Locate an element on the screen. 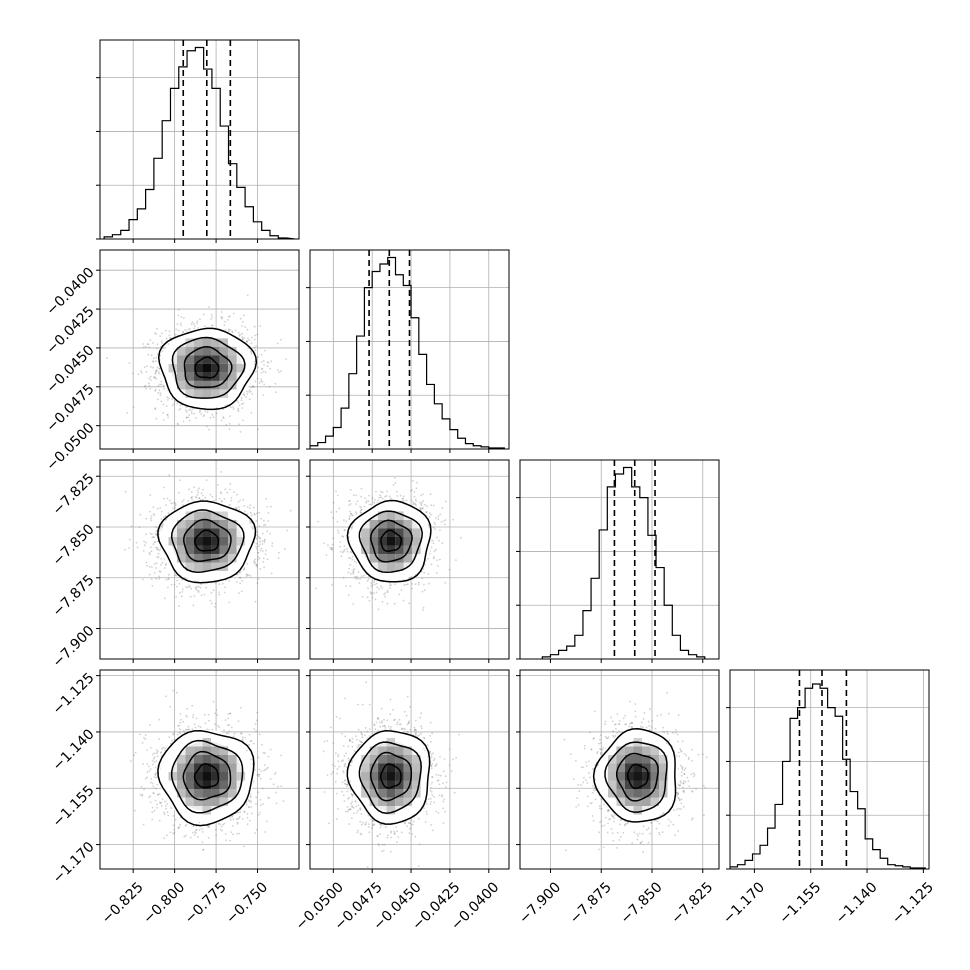 The width and height of the screenshot is (970, 970). histogram-panel-p0 is located at coordinates (198, 141).